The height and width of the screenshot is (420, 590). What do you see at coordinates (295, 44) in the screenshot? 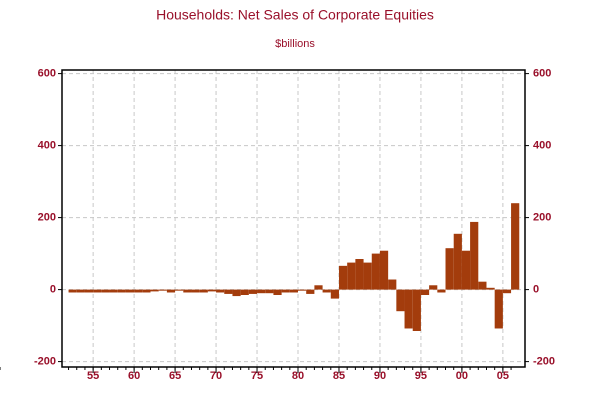
I see `chart-subtitle: $billions` at bounding box center [295, 44].